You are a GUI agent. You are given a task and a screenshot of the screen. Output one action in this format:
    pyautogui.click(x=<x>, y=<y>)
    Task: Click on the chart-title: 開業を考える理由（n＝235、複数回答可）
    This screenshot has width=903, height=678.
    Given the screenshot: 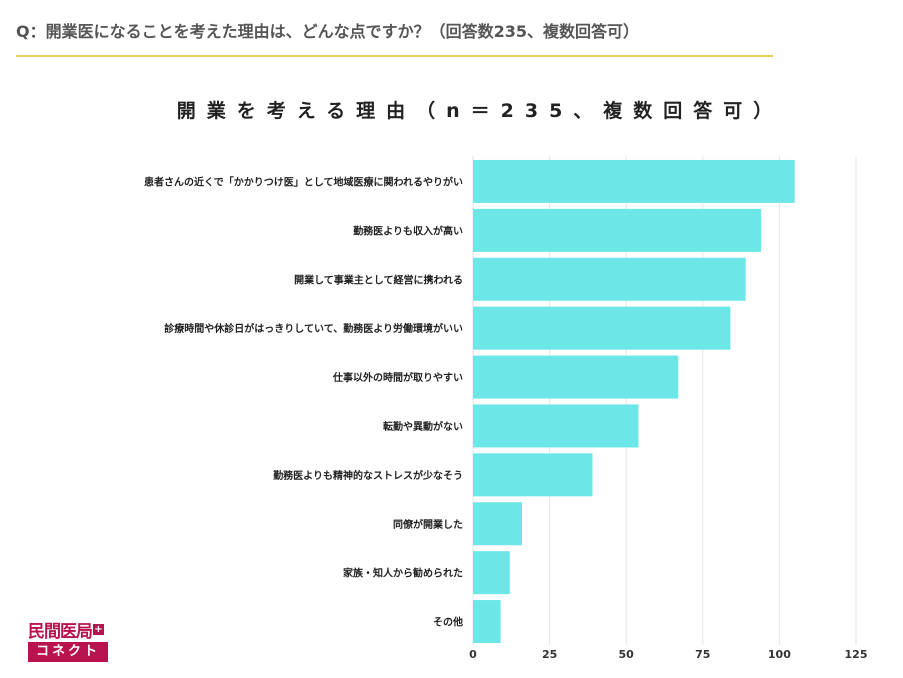 What is the action you would take?
    pyautogui.click(x=480, y=111)
    